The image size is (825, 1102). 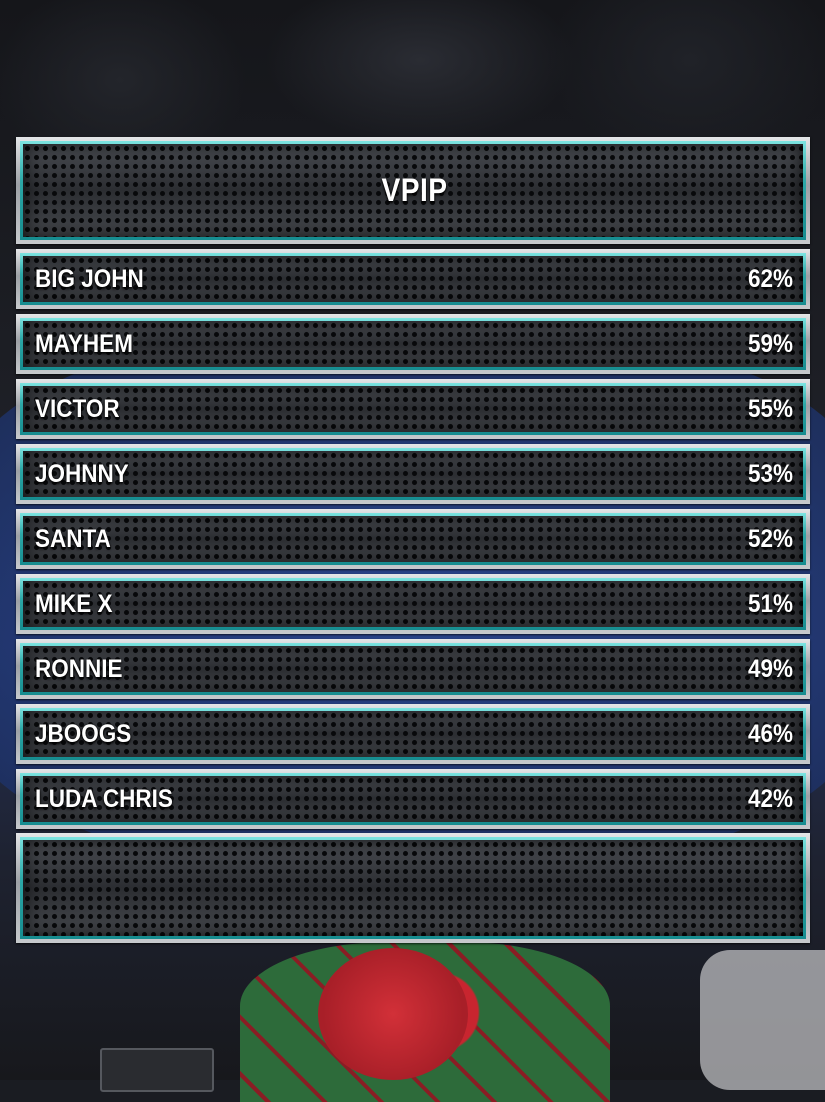 I want to click on chair, so click(x=762, y=1020).